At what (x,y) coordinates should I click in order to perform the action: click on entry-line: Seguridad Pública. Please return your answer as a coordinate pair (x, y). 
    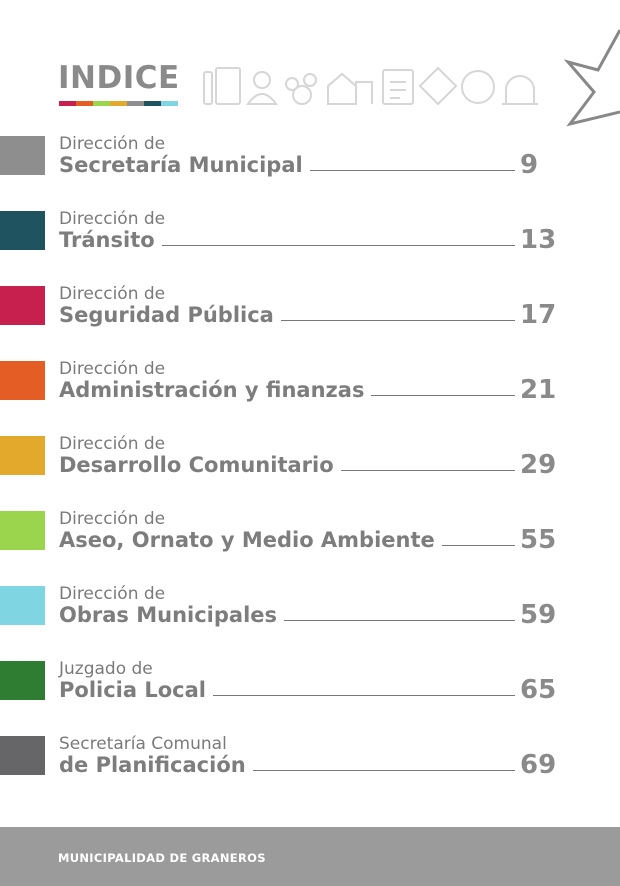
    Looking at the image, I should click on (287, 315).